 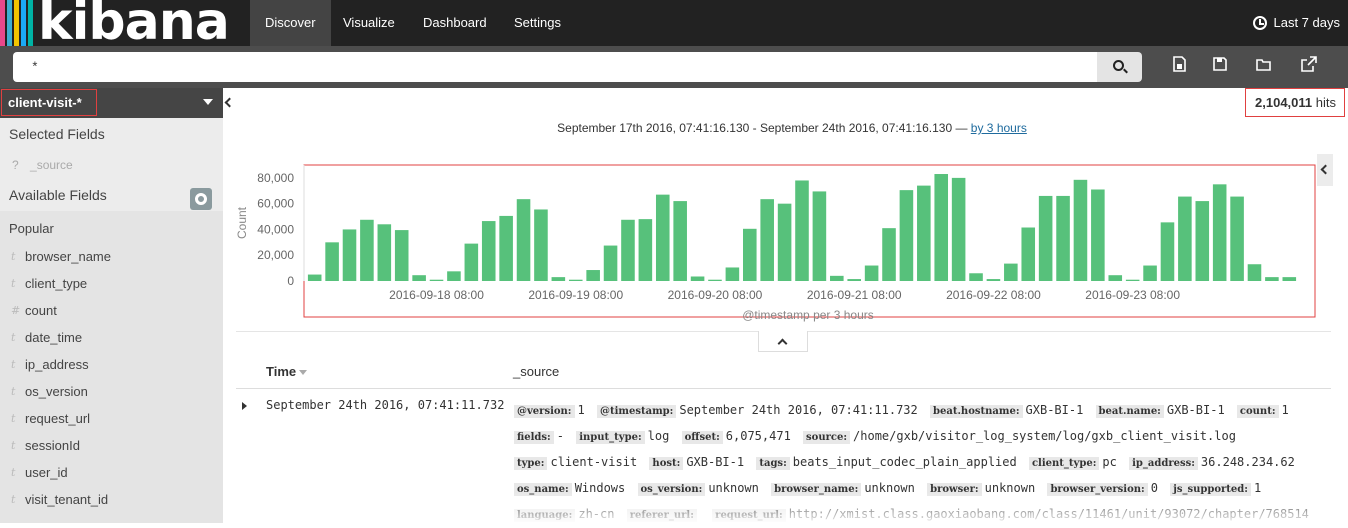 I want to click on selected-field-source: ? _source, so click(x=42, y=165).